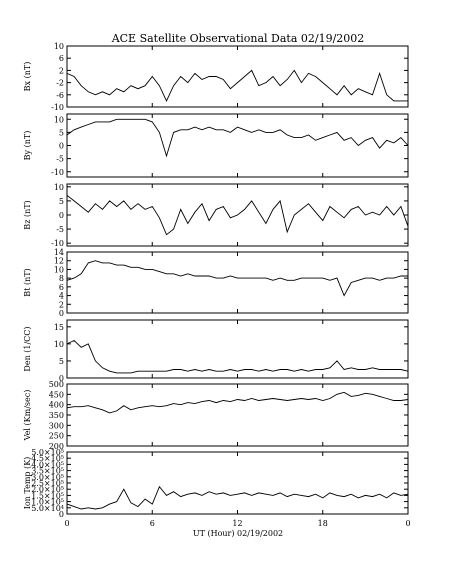 The width and height of the screenshot is (454, 567). I want to click on x-axis-label: UT (Hour) 02/19/2002, so click(238, 533).